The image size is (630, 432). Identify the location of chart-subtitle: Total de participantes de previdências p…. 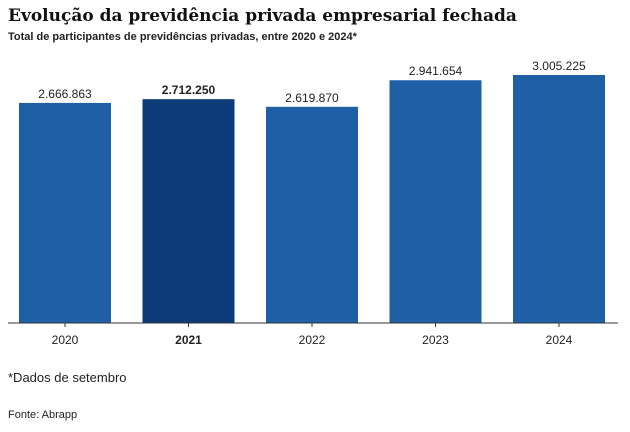
(182, 37).